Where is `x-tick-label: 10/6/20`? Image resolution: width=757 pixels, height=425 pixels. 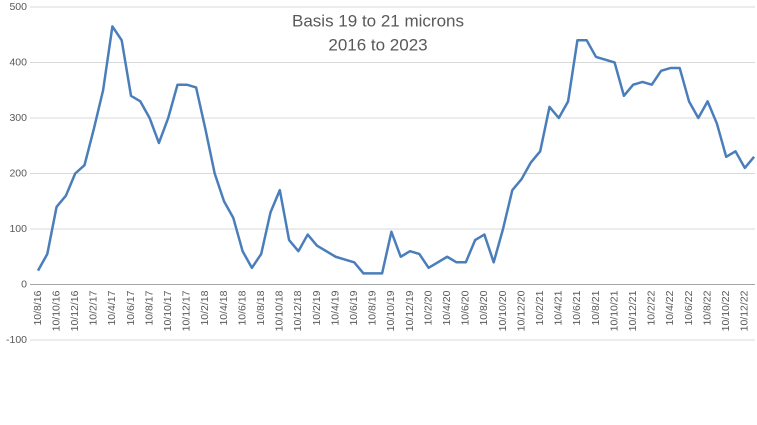
x-tick-label: 10/6/20 is located at coordinates (466, 307).